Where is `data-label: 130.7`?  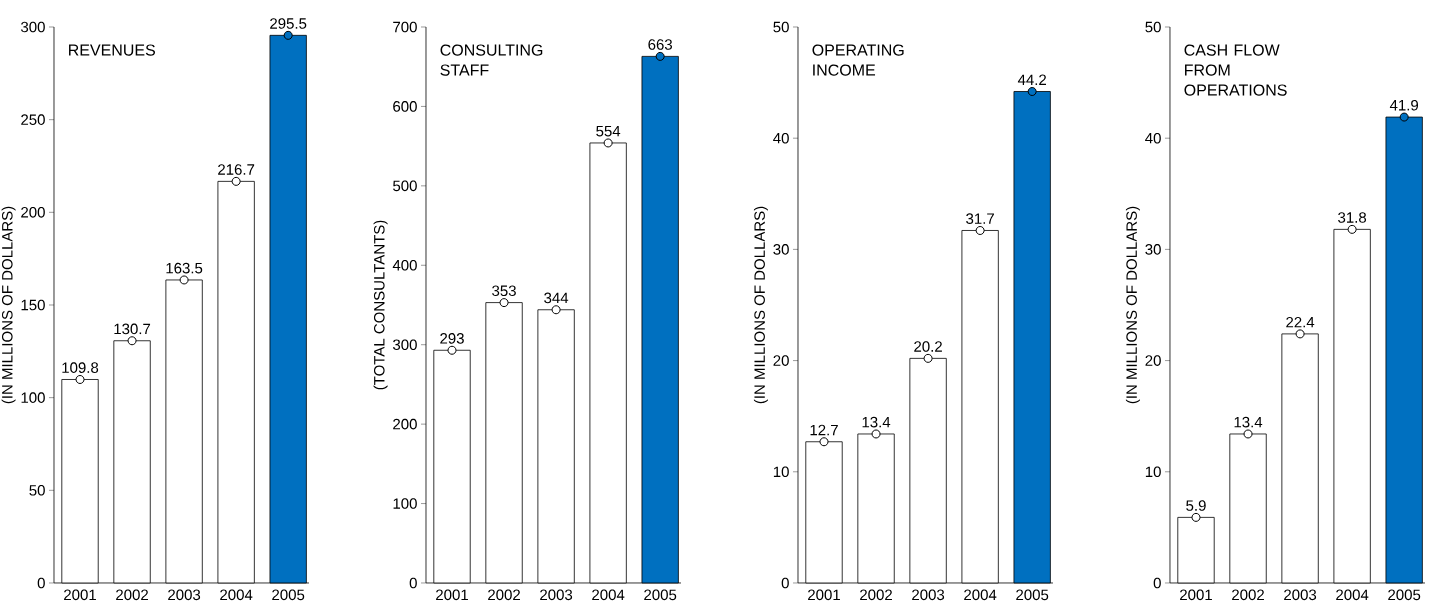
data-label: 130.7 is located at coordinates (132, 329).